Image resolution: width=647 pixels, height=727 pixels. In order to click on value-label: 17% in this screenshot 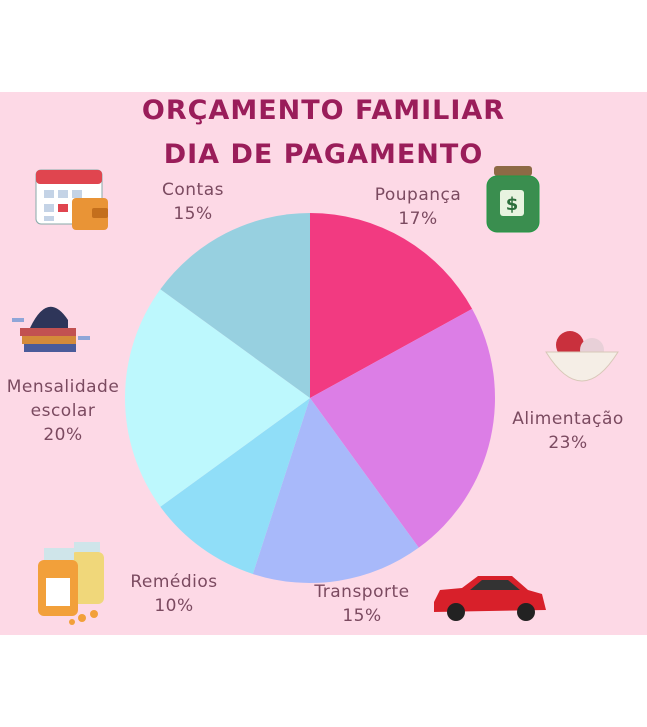, I will do `click(418, 219)`.